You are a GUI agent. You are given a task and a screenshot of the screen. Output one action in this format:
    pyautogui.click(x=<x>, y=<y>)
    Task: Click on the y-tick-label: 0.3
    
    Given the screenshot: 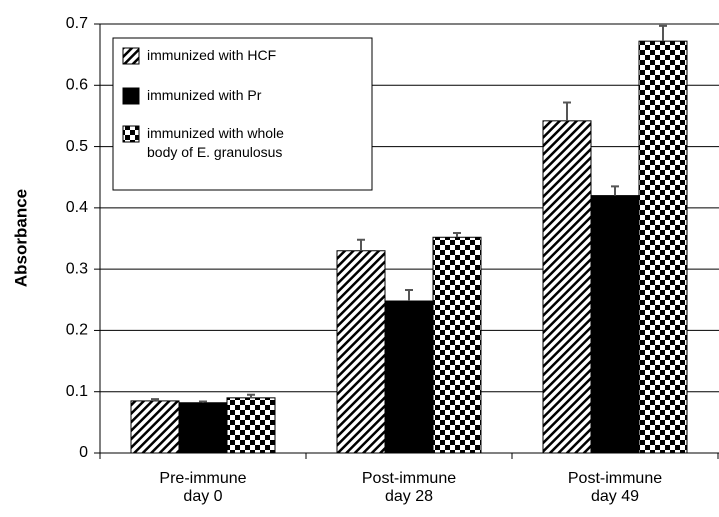 What is the action you would take?
    pyautogui.click(x=77, y=268)
    